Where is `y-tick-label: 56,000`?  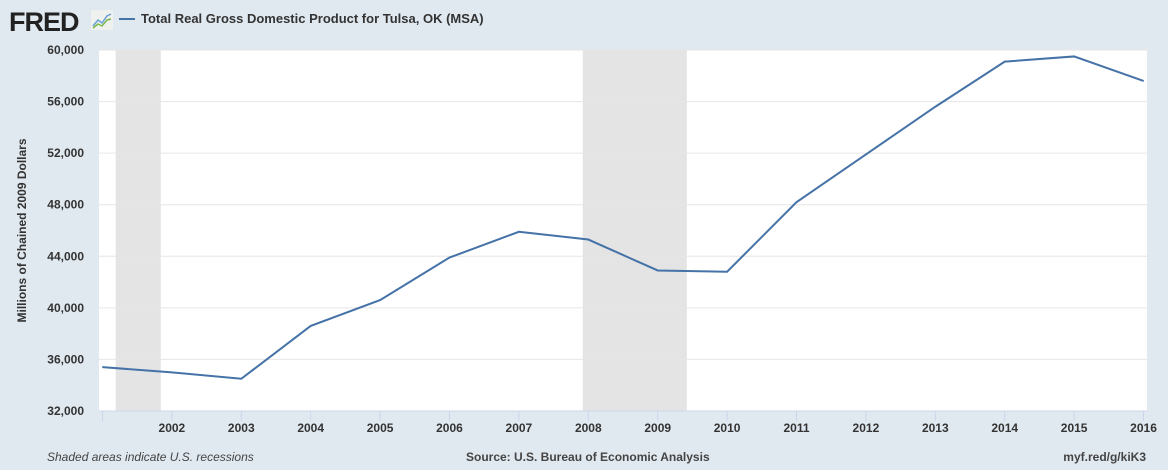 y-tick-label: 56,000 is located at coordinates (65, 102).